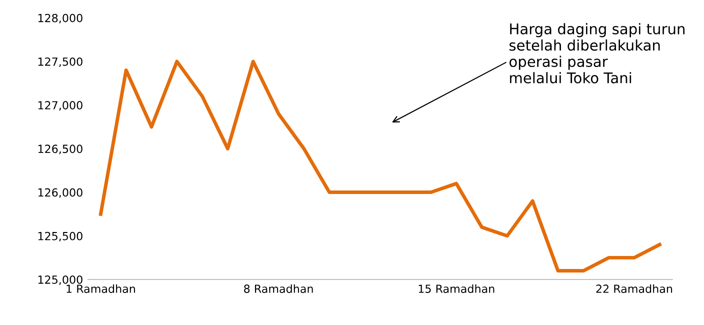  What do you see at coordinates (60, 237) in the screenshot?
I see `y-tick-label: 125,500` at bounding box center [60, 237].